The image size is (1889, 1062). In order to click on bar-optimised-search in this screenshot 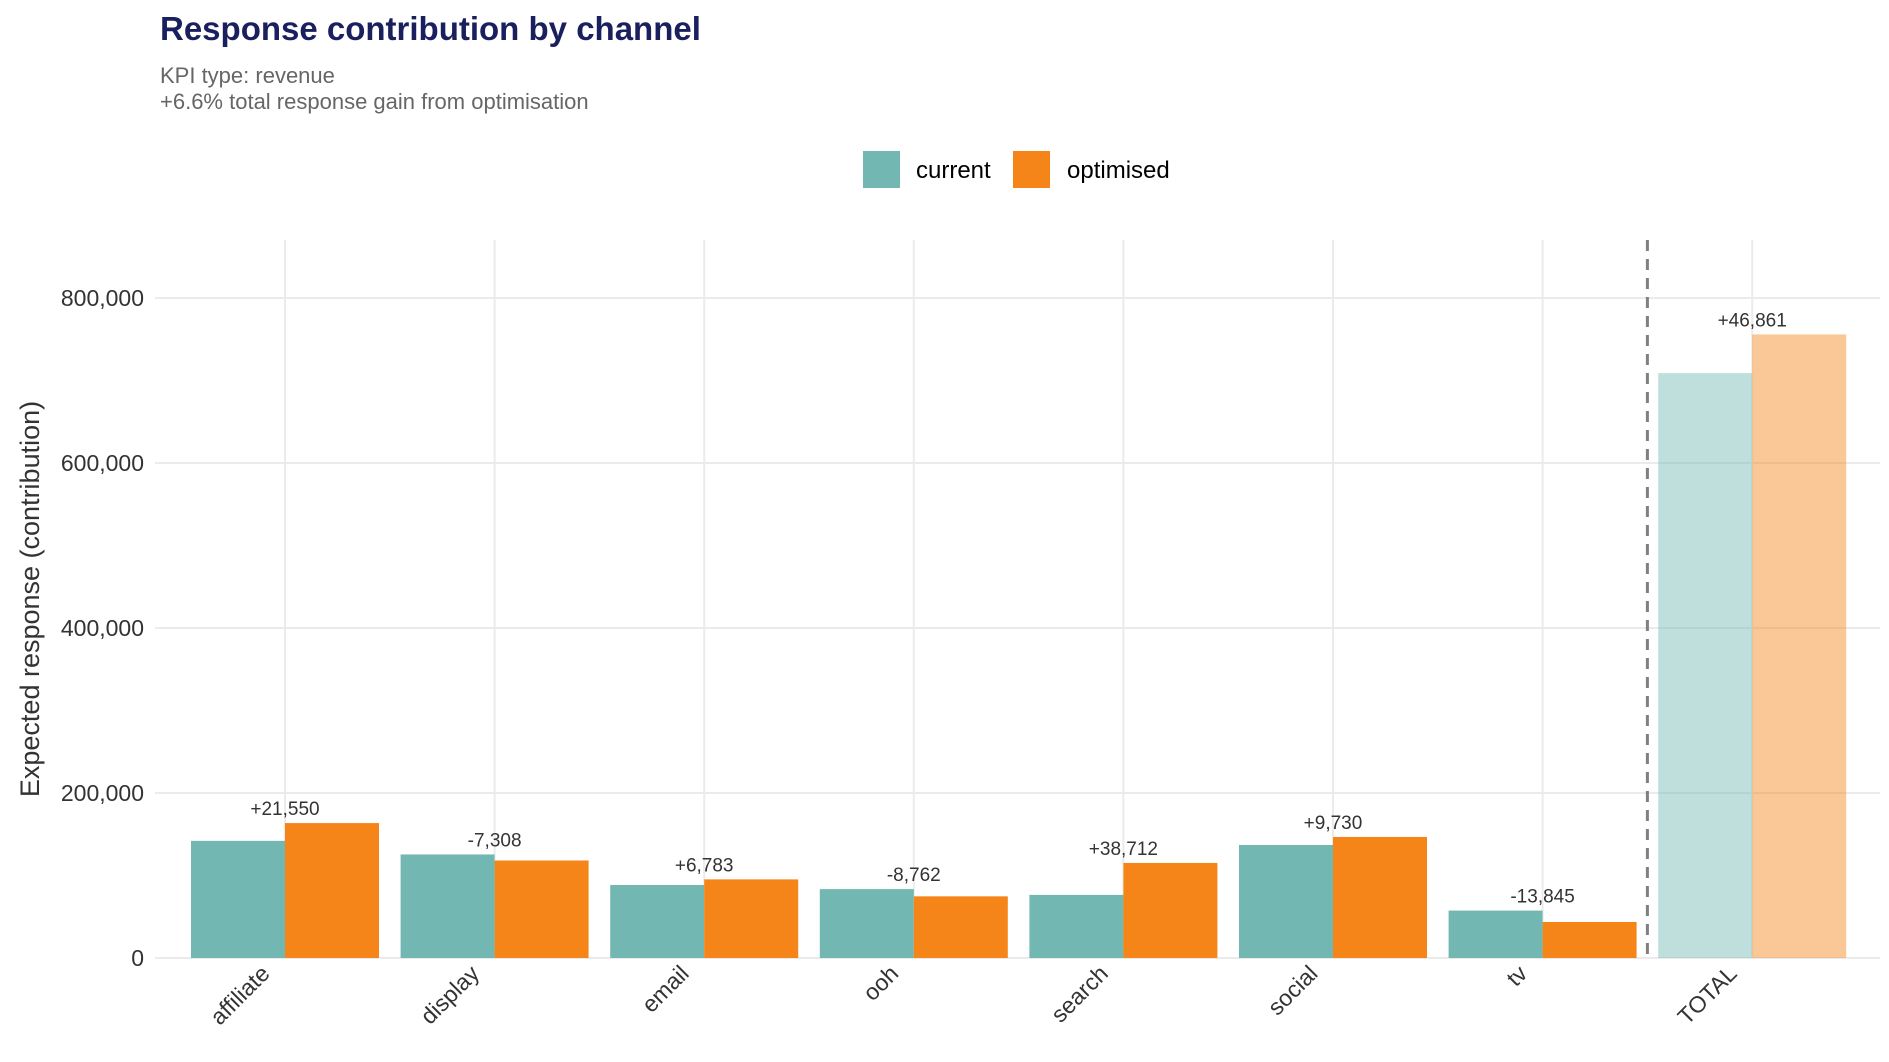, I will do `click(1170, 910)`.